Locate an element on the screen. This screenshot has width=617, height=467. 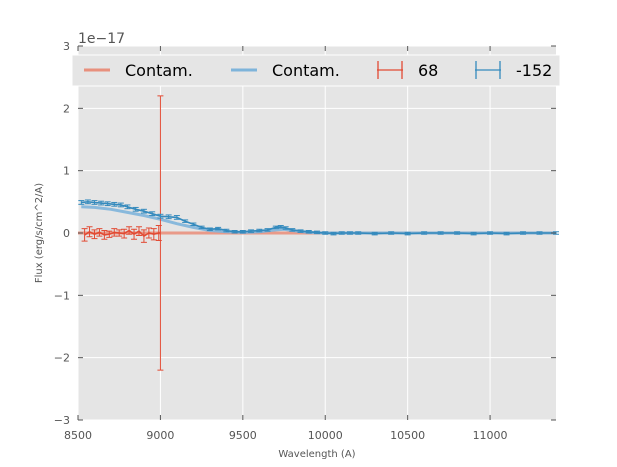
y-tick-label: −2 is located at coordinates (62, 358).